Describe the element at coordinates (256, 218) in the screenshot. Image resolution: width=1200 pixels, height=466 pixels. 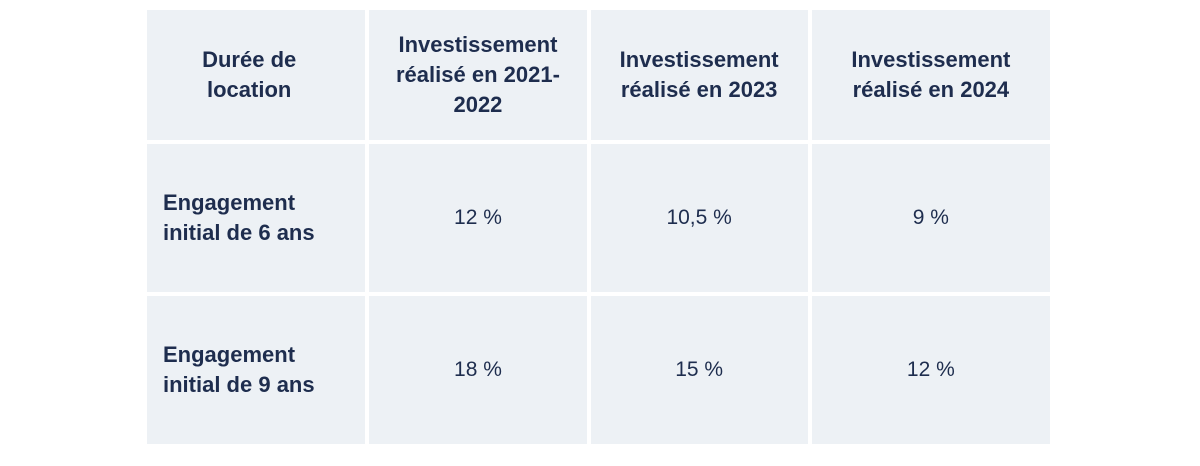
I see `row-label-6-years: Engagement initial de 6 ans` at that location.